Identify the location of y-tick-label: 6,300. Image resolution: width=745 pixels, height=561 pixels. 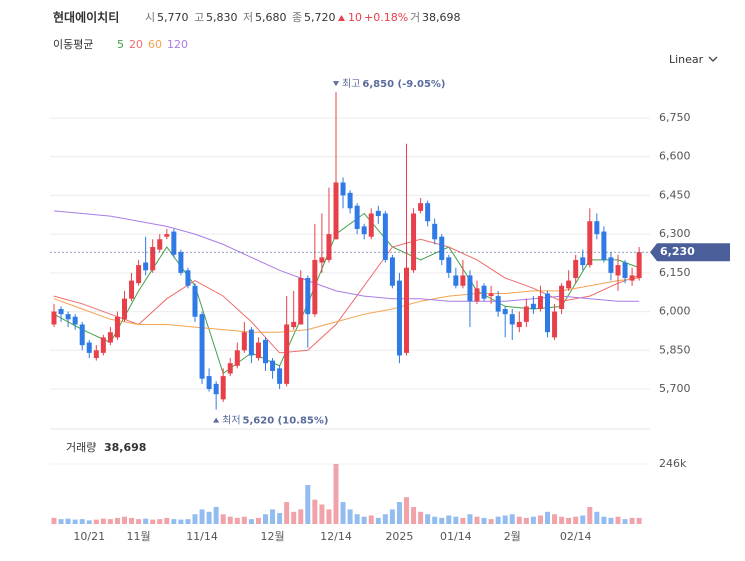
(675, 233).